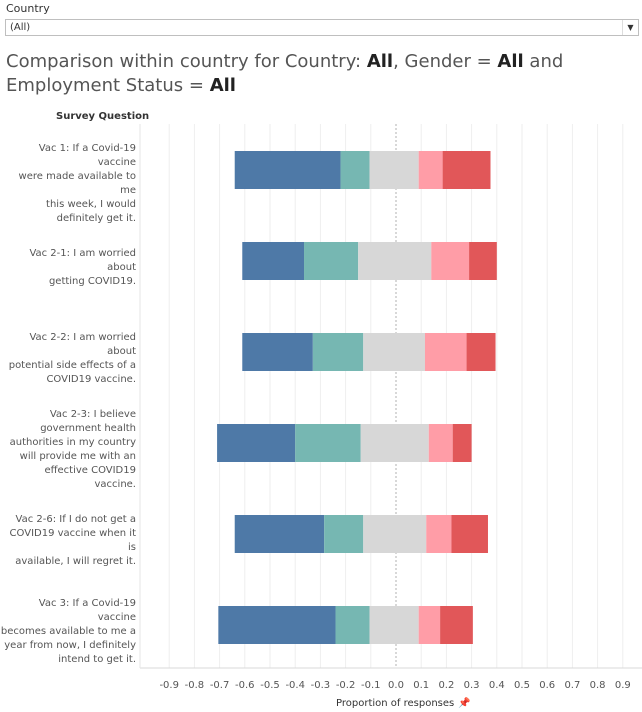  Describe the element at coordinates (72, 365) in the screenshot. I see `row-label-line: potential side effects of a` at that location.